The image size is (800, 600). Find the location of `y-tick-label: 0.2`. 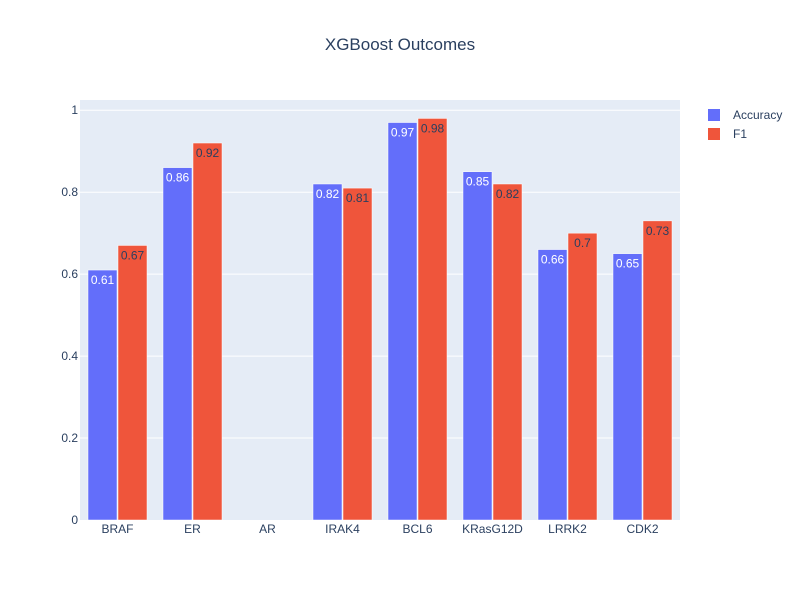

y-tick-label: 0.2 is located at coordinates (69, 438).